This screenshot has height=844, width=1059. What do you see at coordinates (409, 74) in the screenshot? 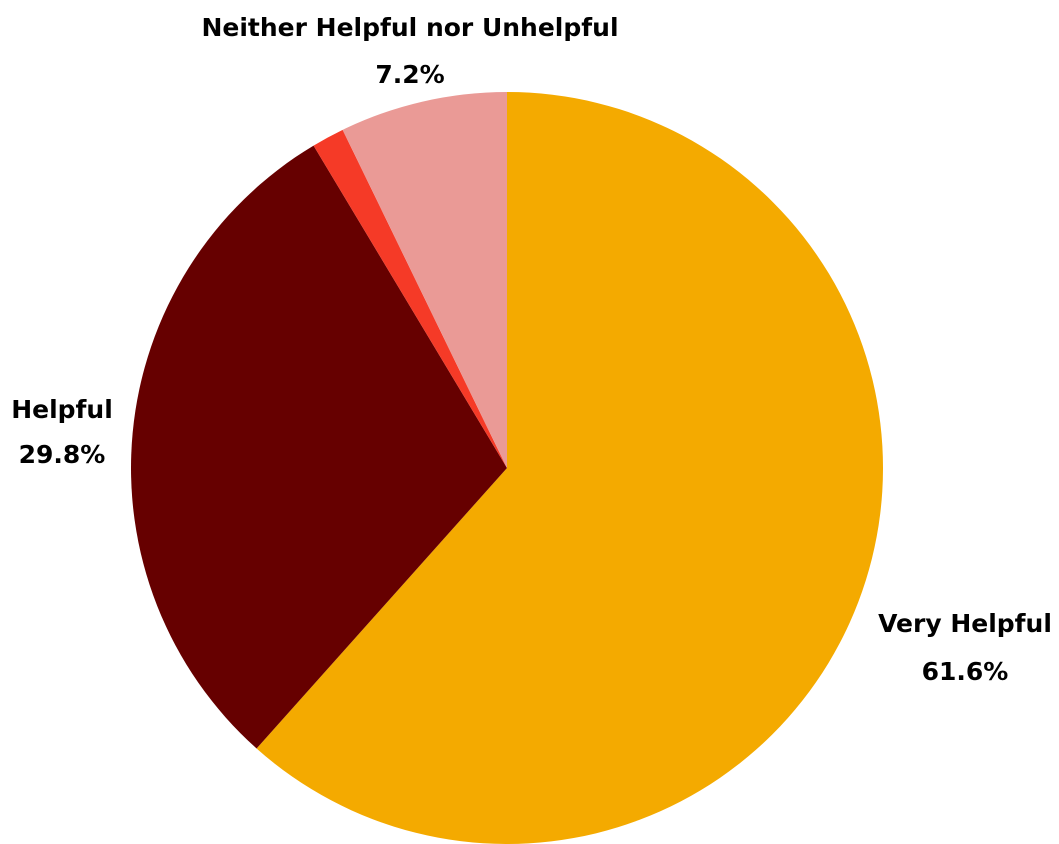
I see `slice-label-value: 7.2%` at bounding box center [409, 74].